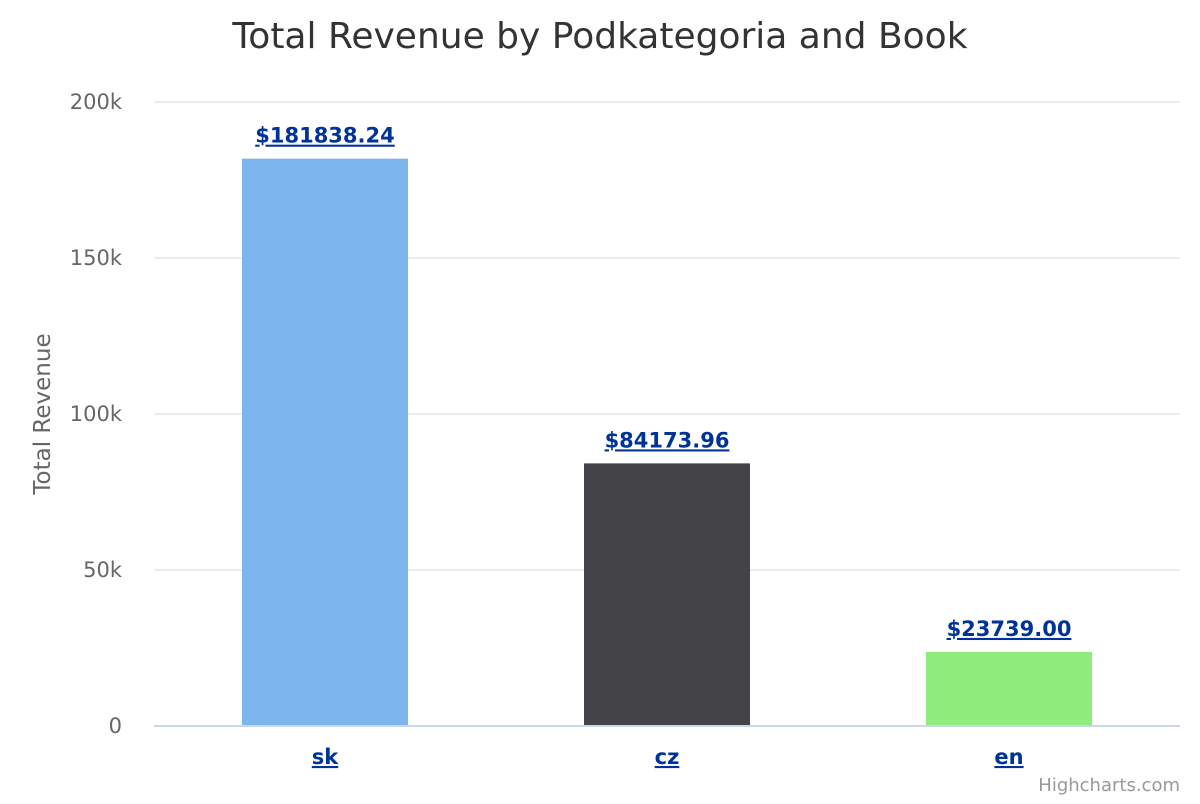 The image size is (1200, 804). I want to click on y-tick-label: 0, so click(115, 726).